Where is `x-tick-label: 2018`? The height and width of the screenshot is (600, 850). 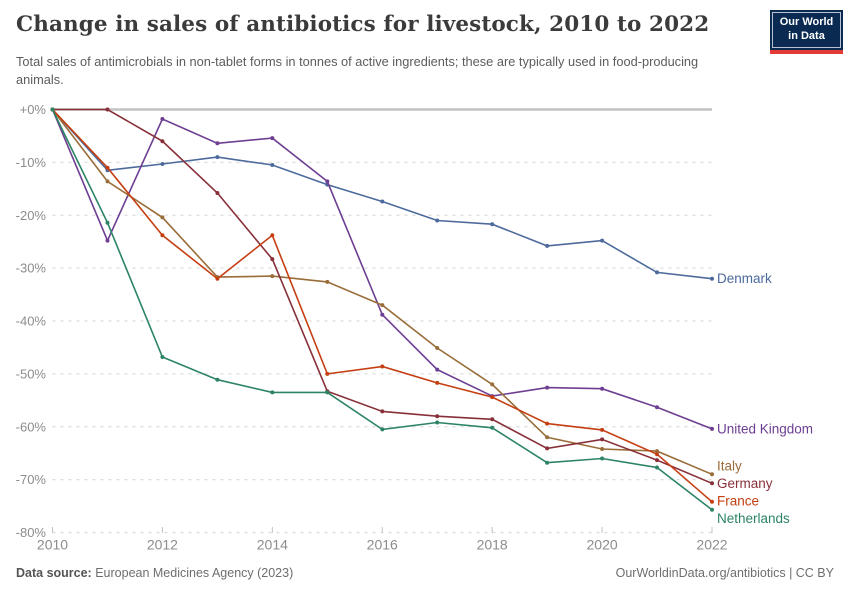
x-tick-label: 2018 is located at coordinates (492, 545).